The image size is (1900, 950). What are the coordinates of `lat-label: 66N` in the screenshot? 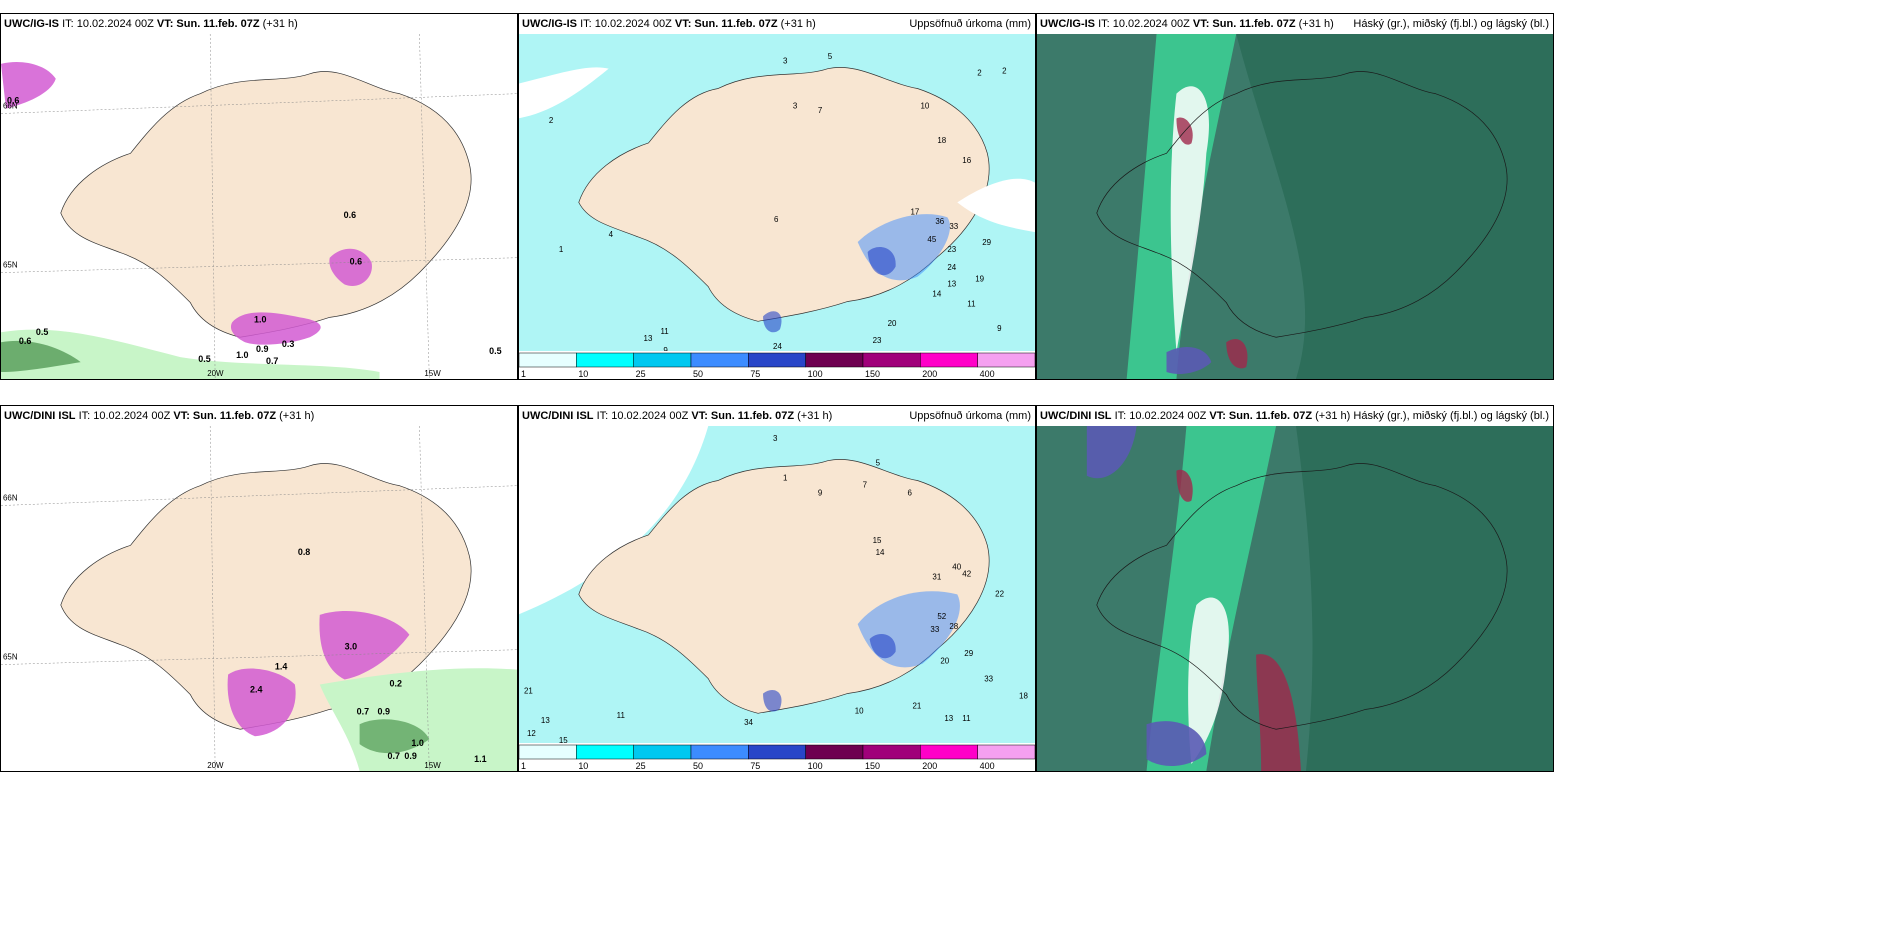 It's located at (10, 498).